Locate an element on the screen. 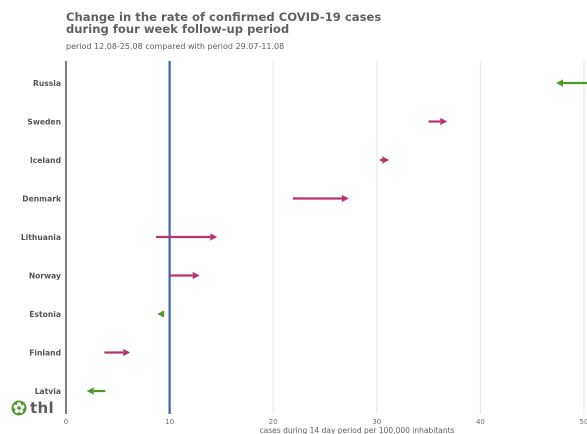 The image size is (587, 434). arrow-estonia is located at coordinates (161, 314).